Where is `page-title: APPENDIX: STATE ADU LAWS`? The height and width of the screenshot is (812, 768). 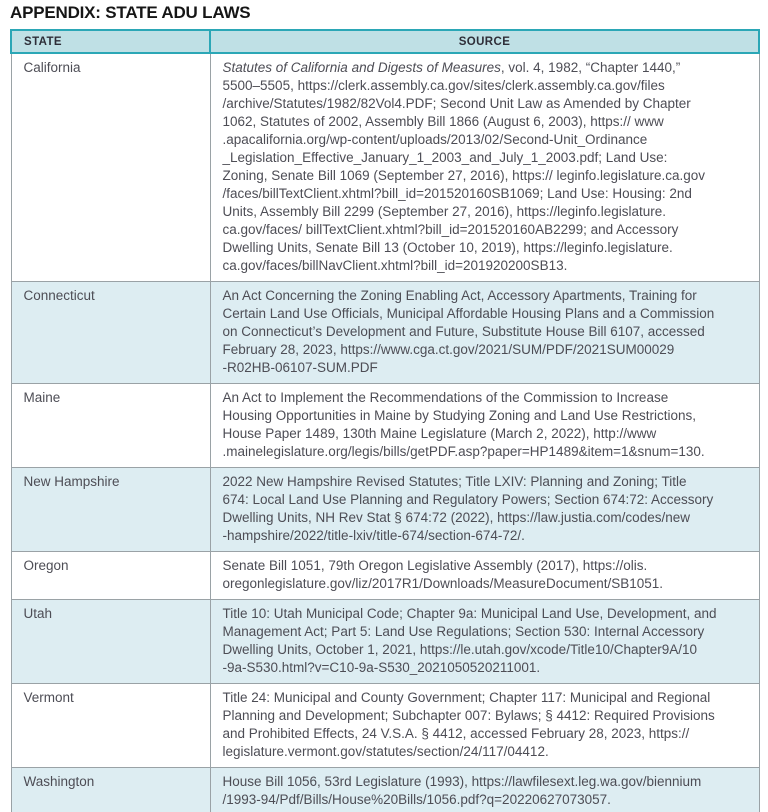
page-title: APPENDIX: STATE ADU LAWS is located at coordinates (130, 12).